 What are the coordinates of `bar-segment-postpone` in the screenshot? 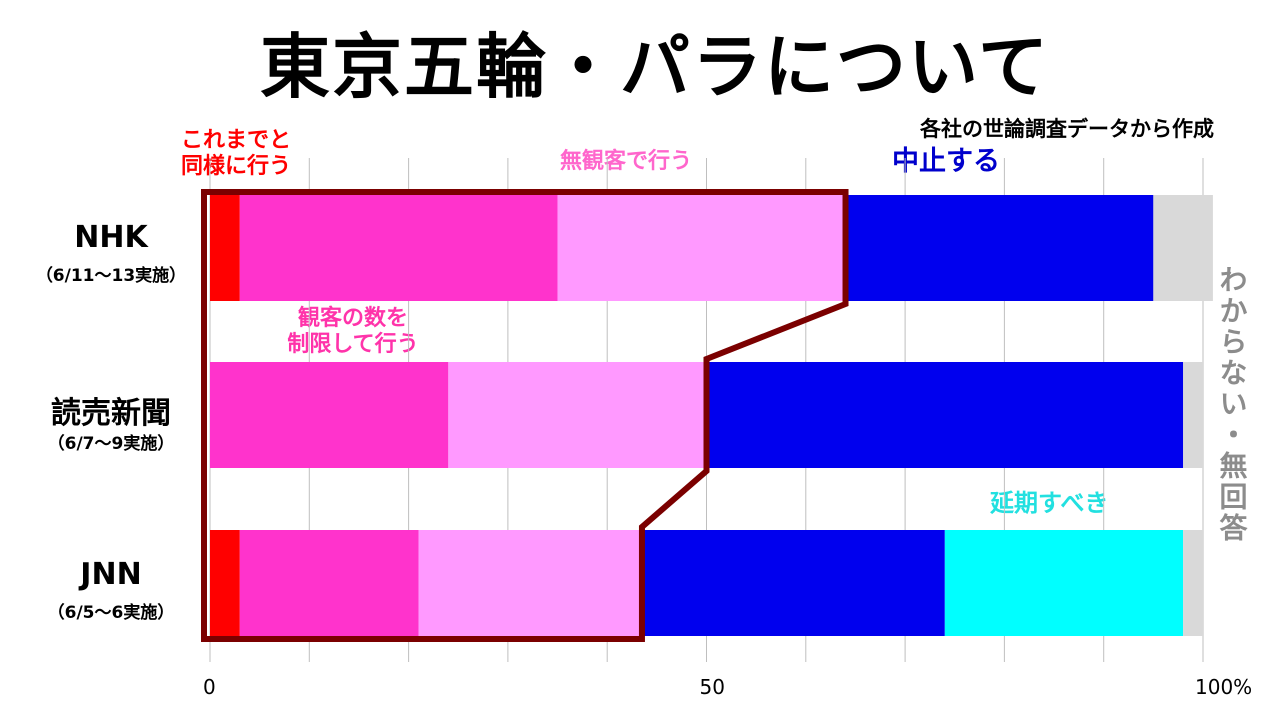 It's located at (1064, 583).